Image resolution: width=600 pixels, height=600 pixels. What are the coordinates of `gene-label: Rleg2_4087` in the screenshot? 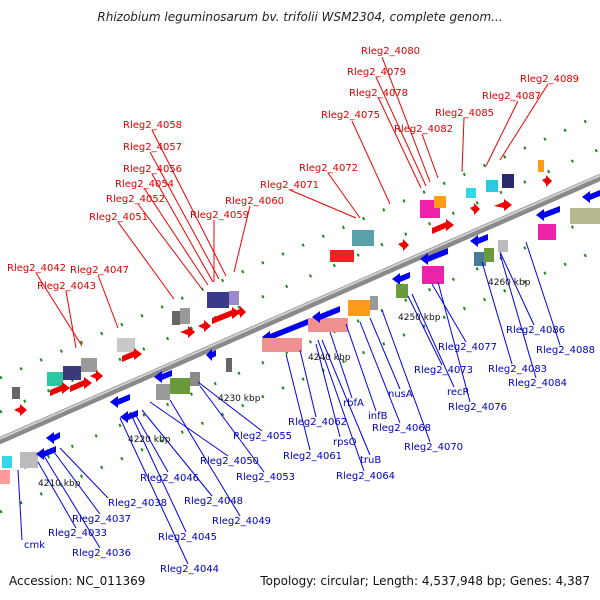 It's located at (511, 96).